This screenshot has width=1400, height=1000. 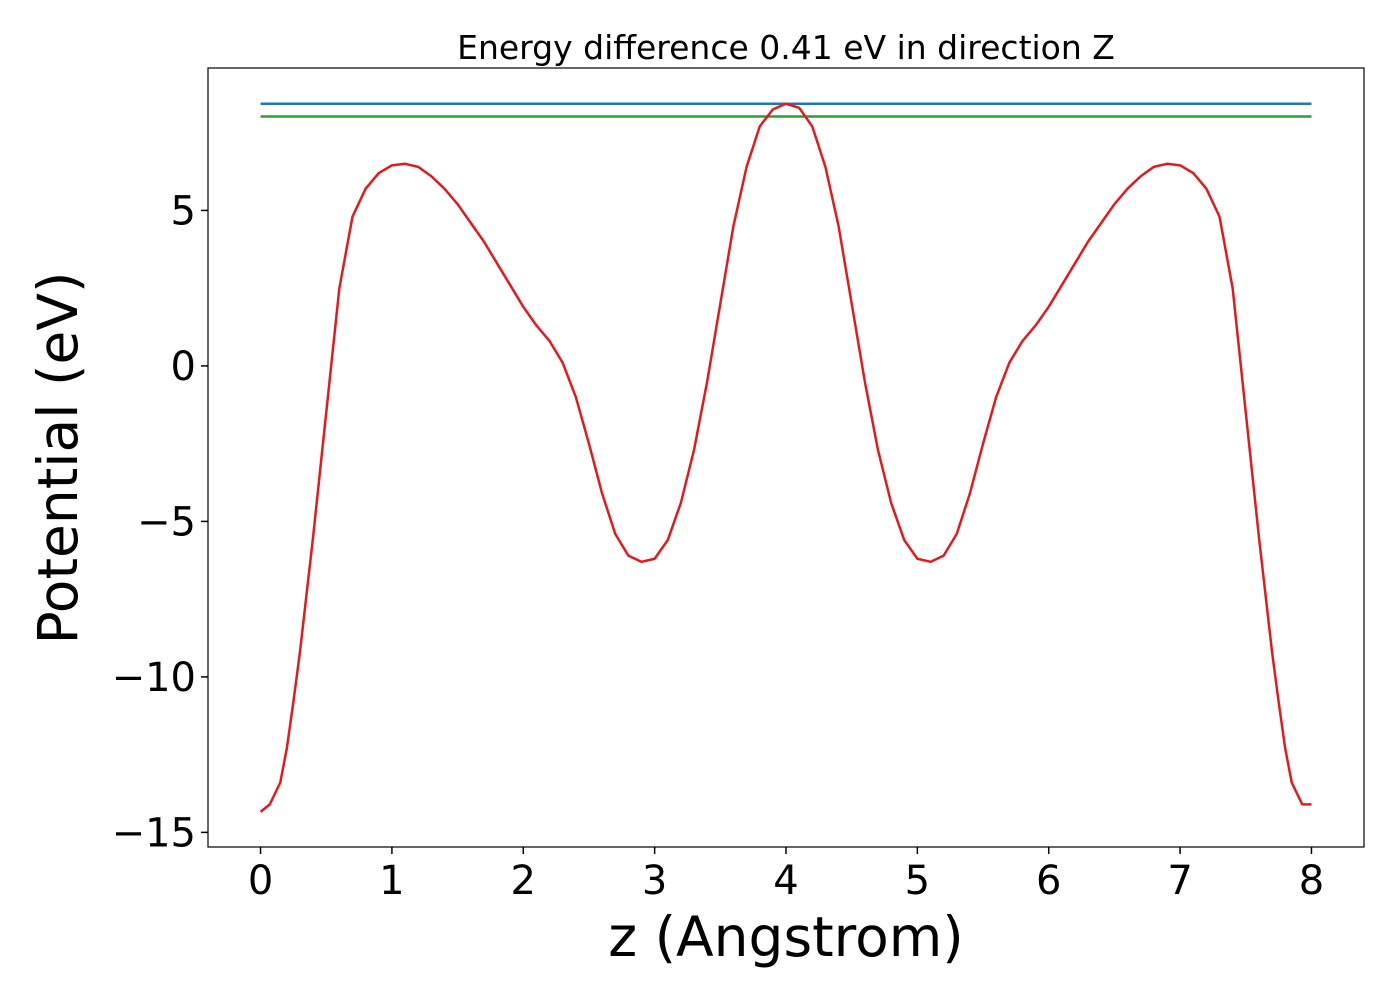 What do you see at coordinates (1311, 881) in the screenshot?
I see `x-tick-label: 8` at bounding box center [1311, 881].